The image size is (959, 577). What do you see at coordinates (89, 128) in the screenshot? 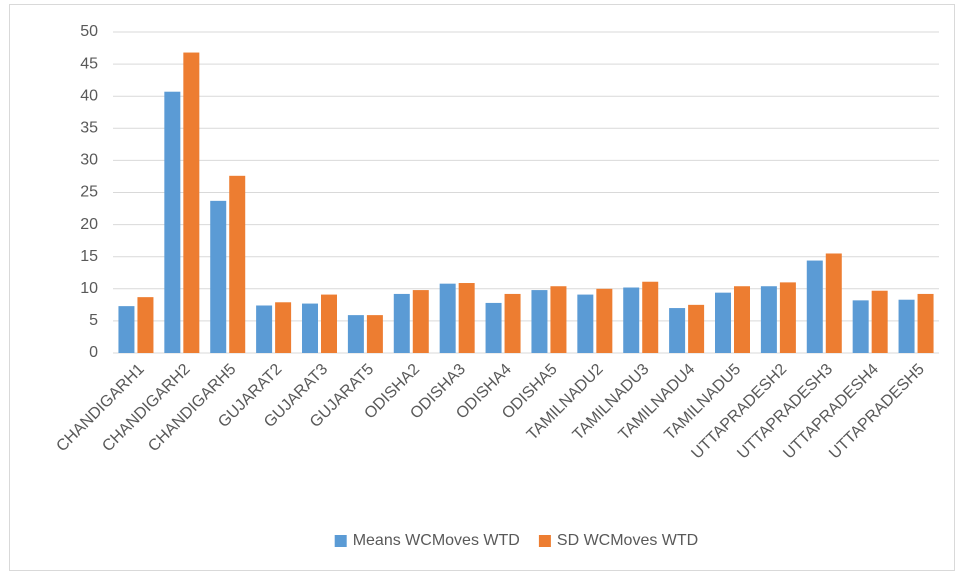
I see `y-tick-label: 35` at bounding box center [89, 128].